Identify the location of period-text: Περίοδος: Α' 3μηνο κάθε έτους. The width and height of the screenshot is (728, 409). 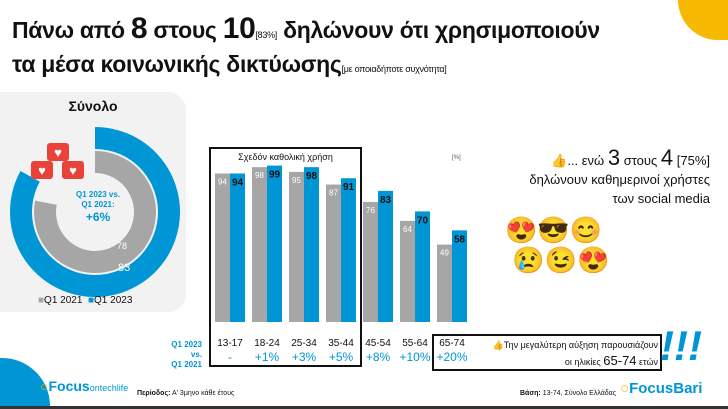
(186, 393).